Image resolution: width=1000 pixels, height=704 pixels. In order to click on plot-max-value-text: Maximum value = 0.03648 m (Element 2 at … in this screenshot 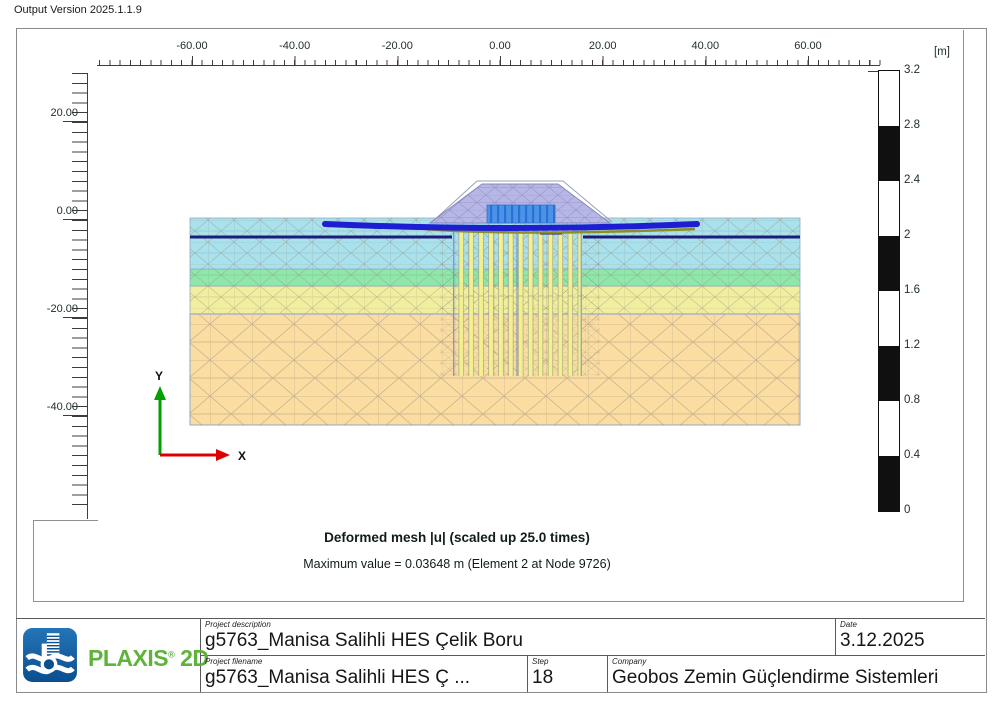, I will do `click(457, 564)`.